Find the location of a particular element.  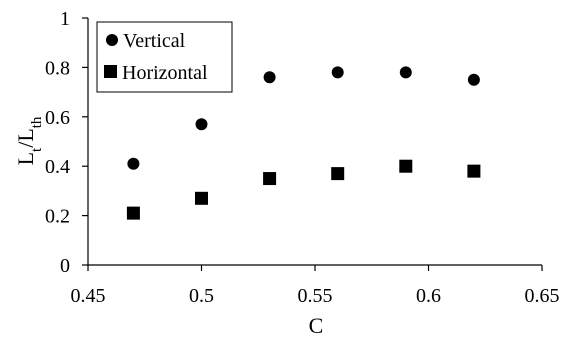

x-tick-labels: 0.45 0.5 0.55 0.6 0.65 is located at coordinates (315, 296).